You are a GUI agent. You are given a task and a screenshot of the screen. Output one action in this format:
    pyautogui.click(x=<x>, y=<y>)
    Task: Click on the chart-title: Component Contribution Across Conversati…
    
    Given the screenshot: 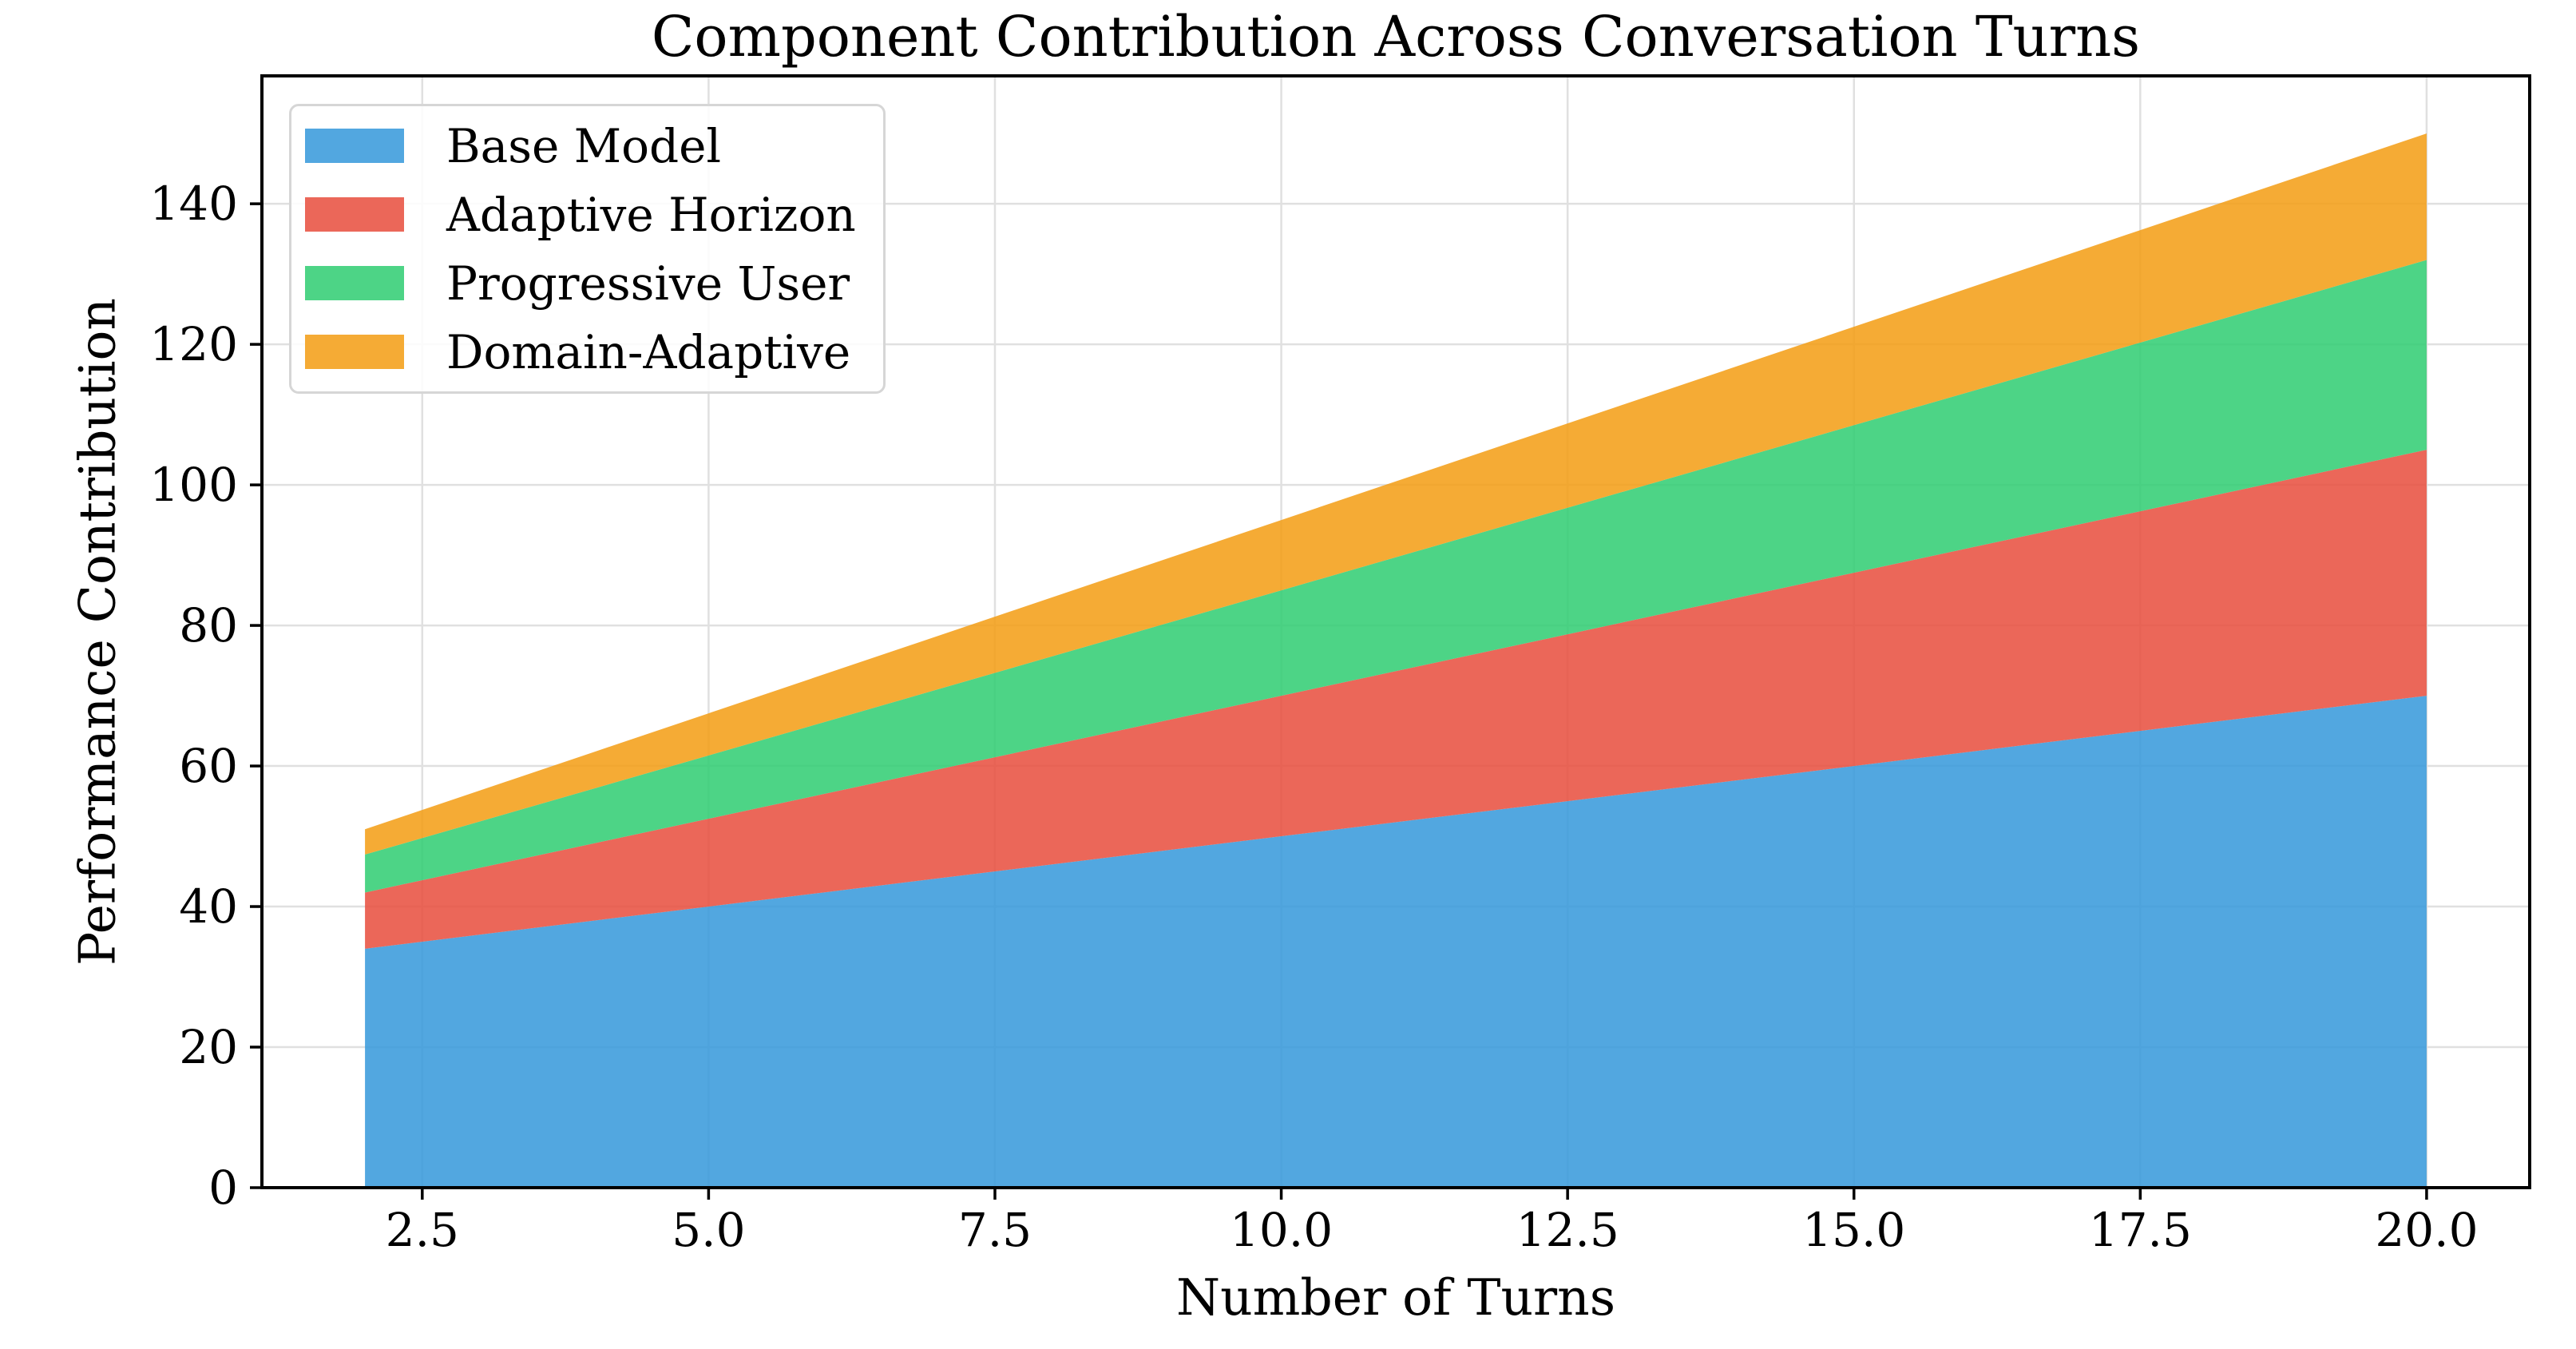 What is the action you would take?
    pyautogui.click(x=1396, y=36)
    